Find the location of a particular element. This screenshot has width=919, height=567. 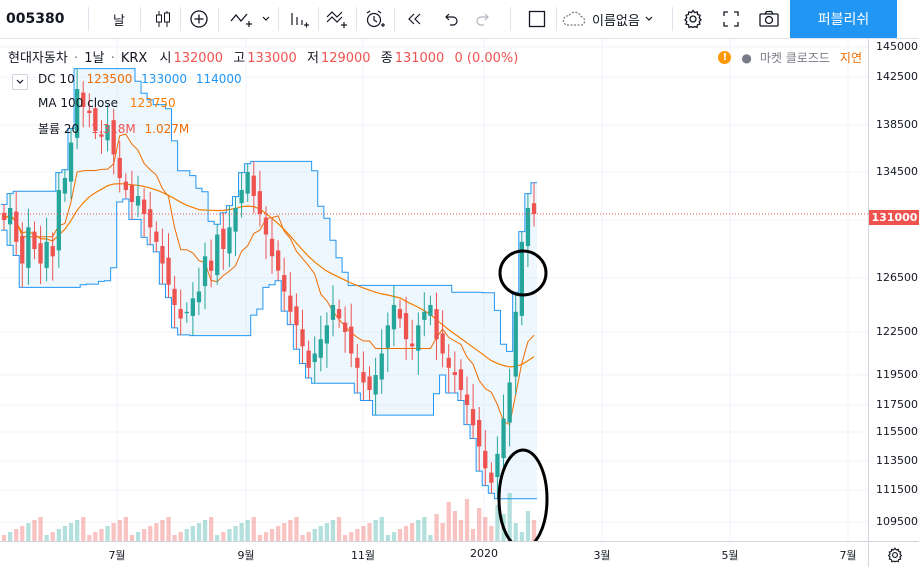

indicators-button is located at coordinates (241, 19).